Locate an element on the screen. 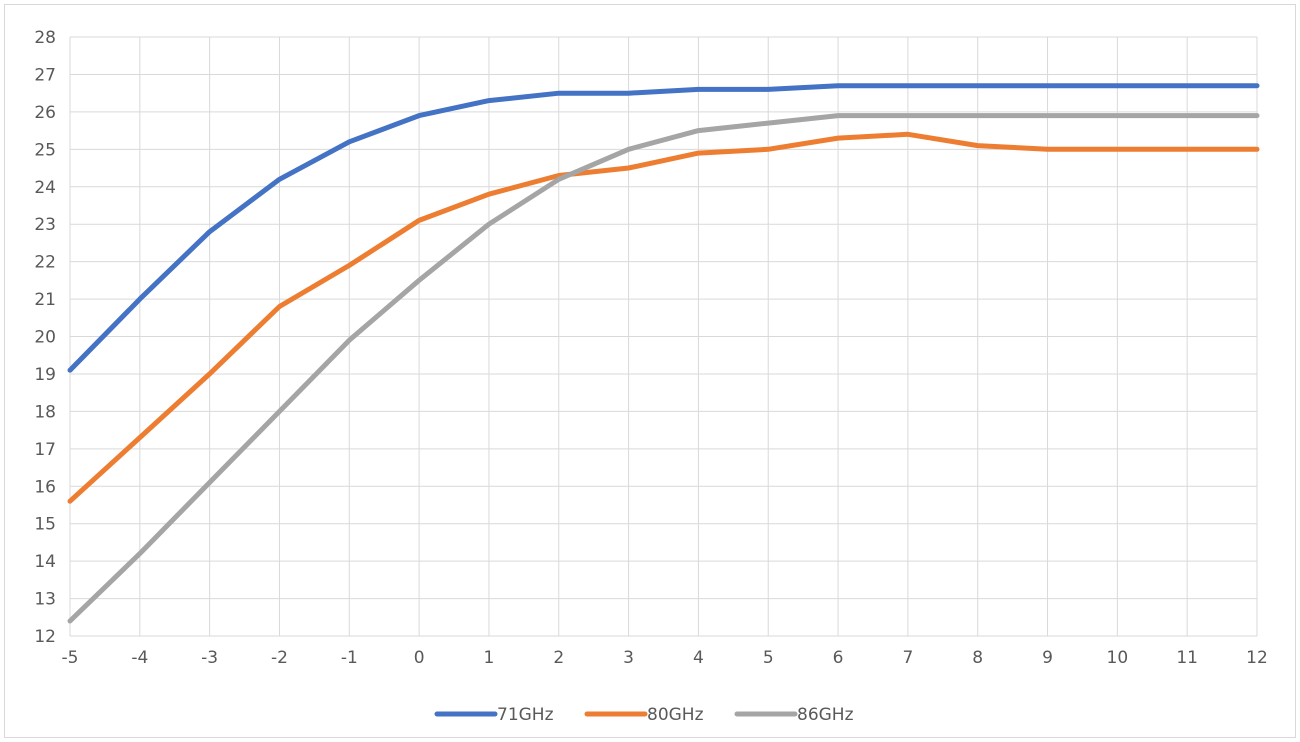 The image size is (1300, 742). x-tick-label: 3 is located at coordinates (628, 658).